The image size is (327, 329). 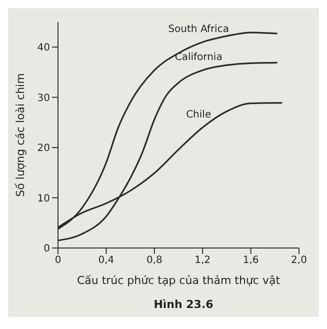 I want to click on y-axis-title: Số lượng các loài chim, so click(x=20, y=135).